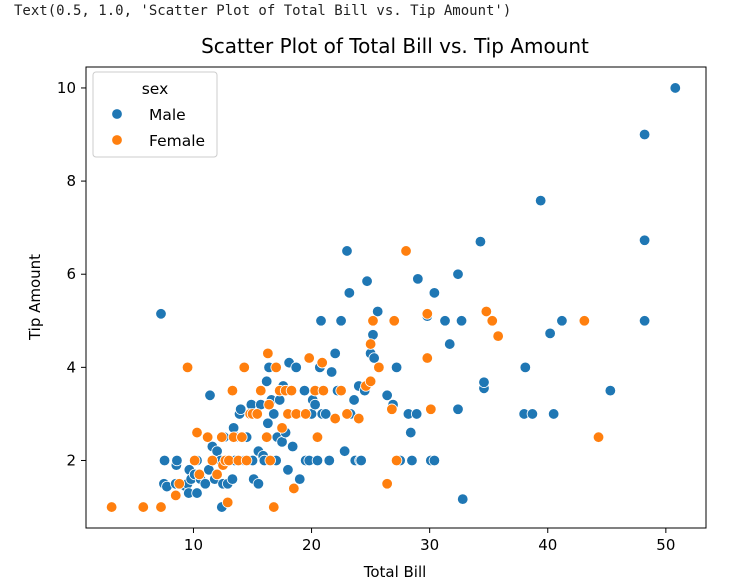  Describe the element at coordinates (395, 572) in the screenshot. I see `x-axis-label: Total Bill` at that location.